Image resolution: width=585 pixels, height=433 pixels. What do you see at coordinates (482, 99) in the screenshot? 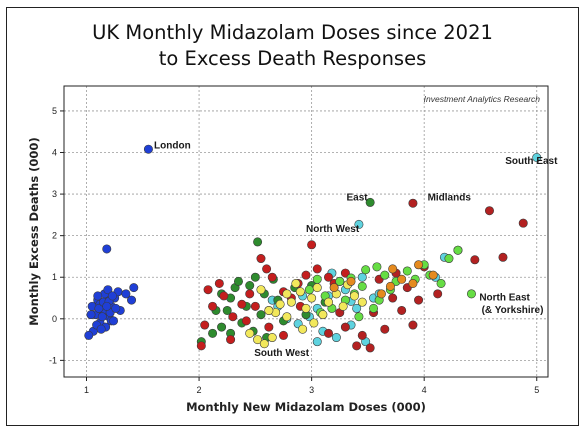
I see `watermark-text: Investment Analytics Research` at bounding box center [482, 99].